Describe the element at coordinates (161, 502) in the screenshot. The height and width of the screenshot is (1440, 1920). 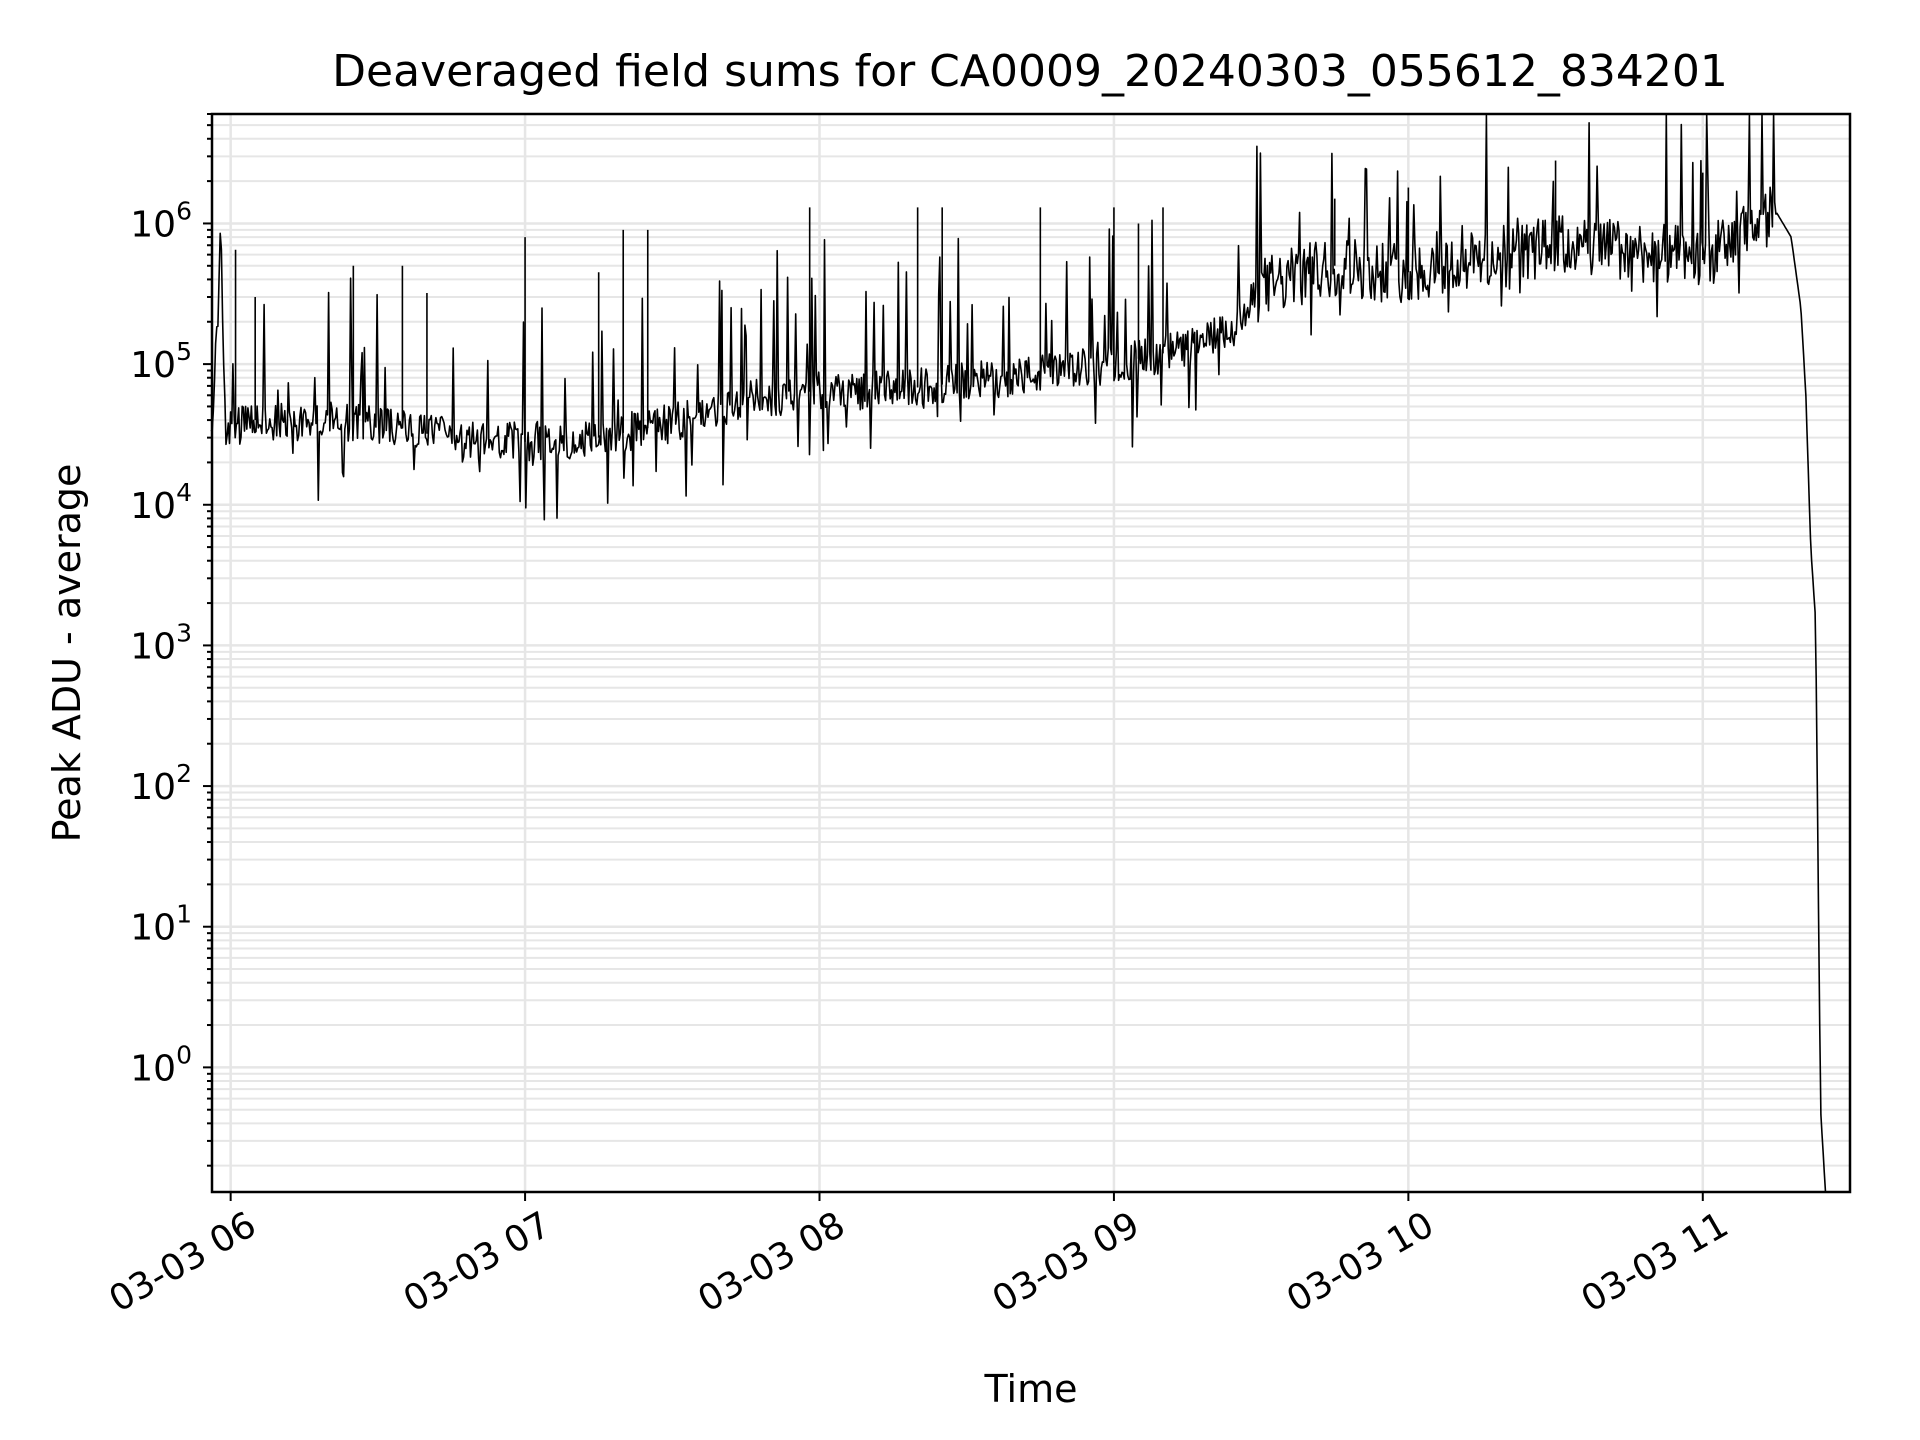
I see `y-tick-label: 10⁴` at that location.